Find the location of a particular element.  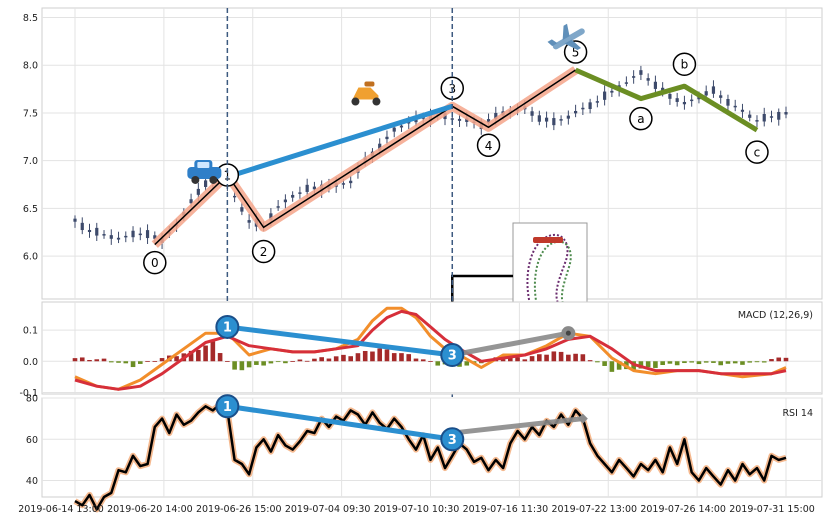

x-tick-label-3: 2019-07-04 09:30 is located at coordinates (328, 509).